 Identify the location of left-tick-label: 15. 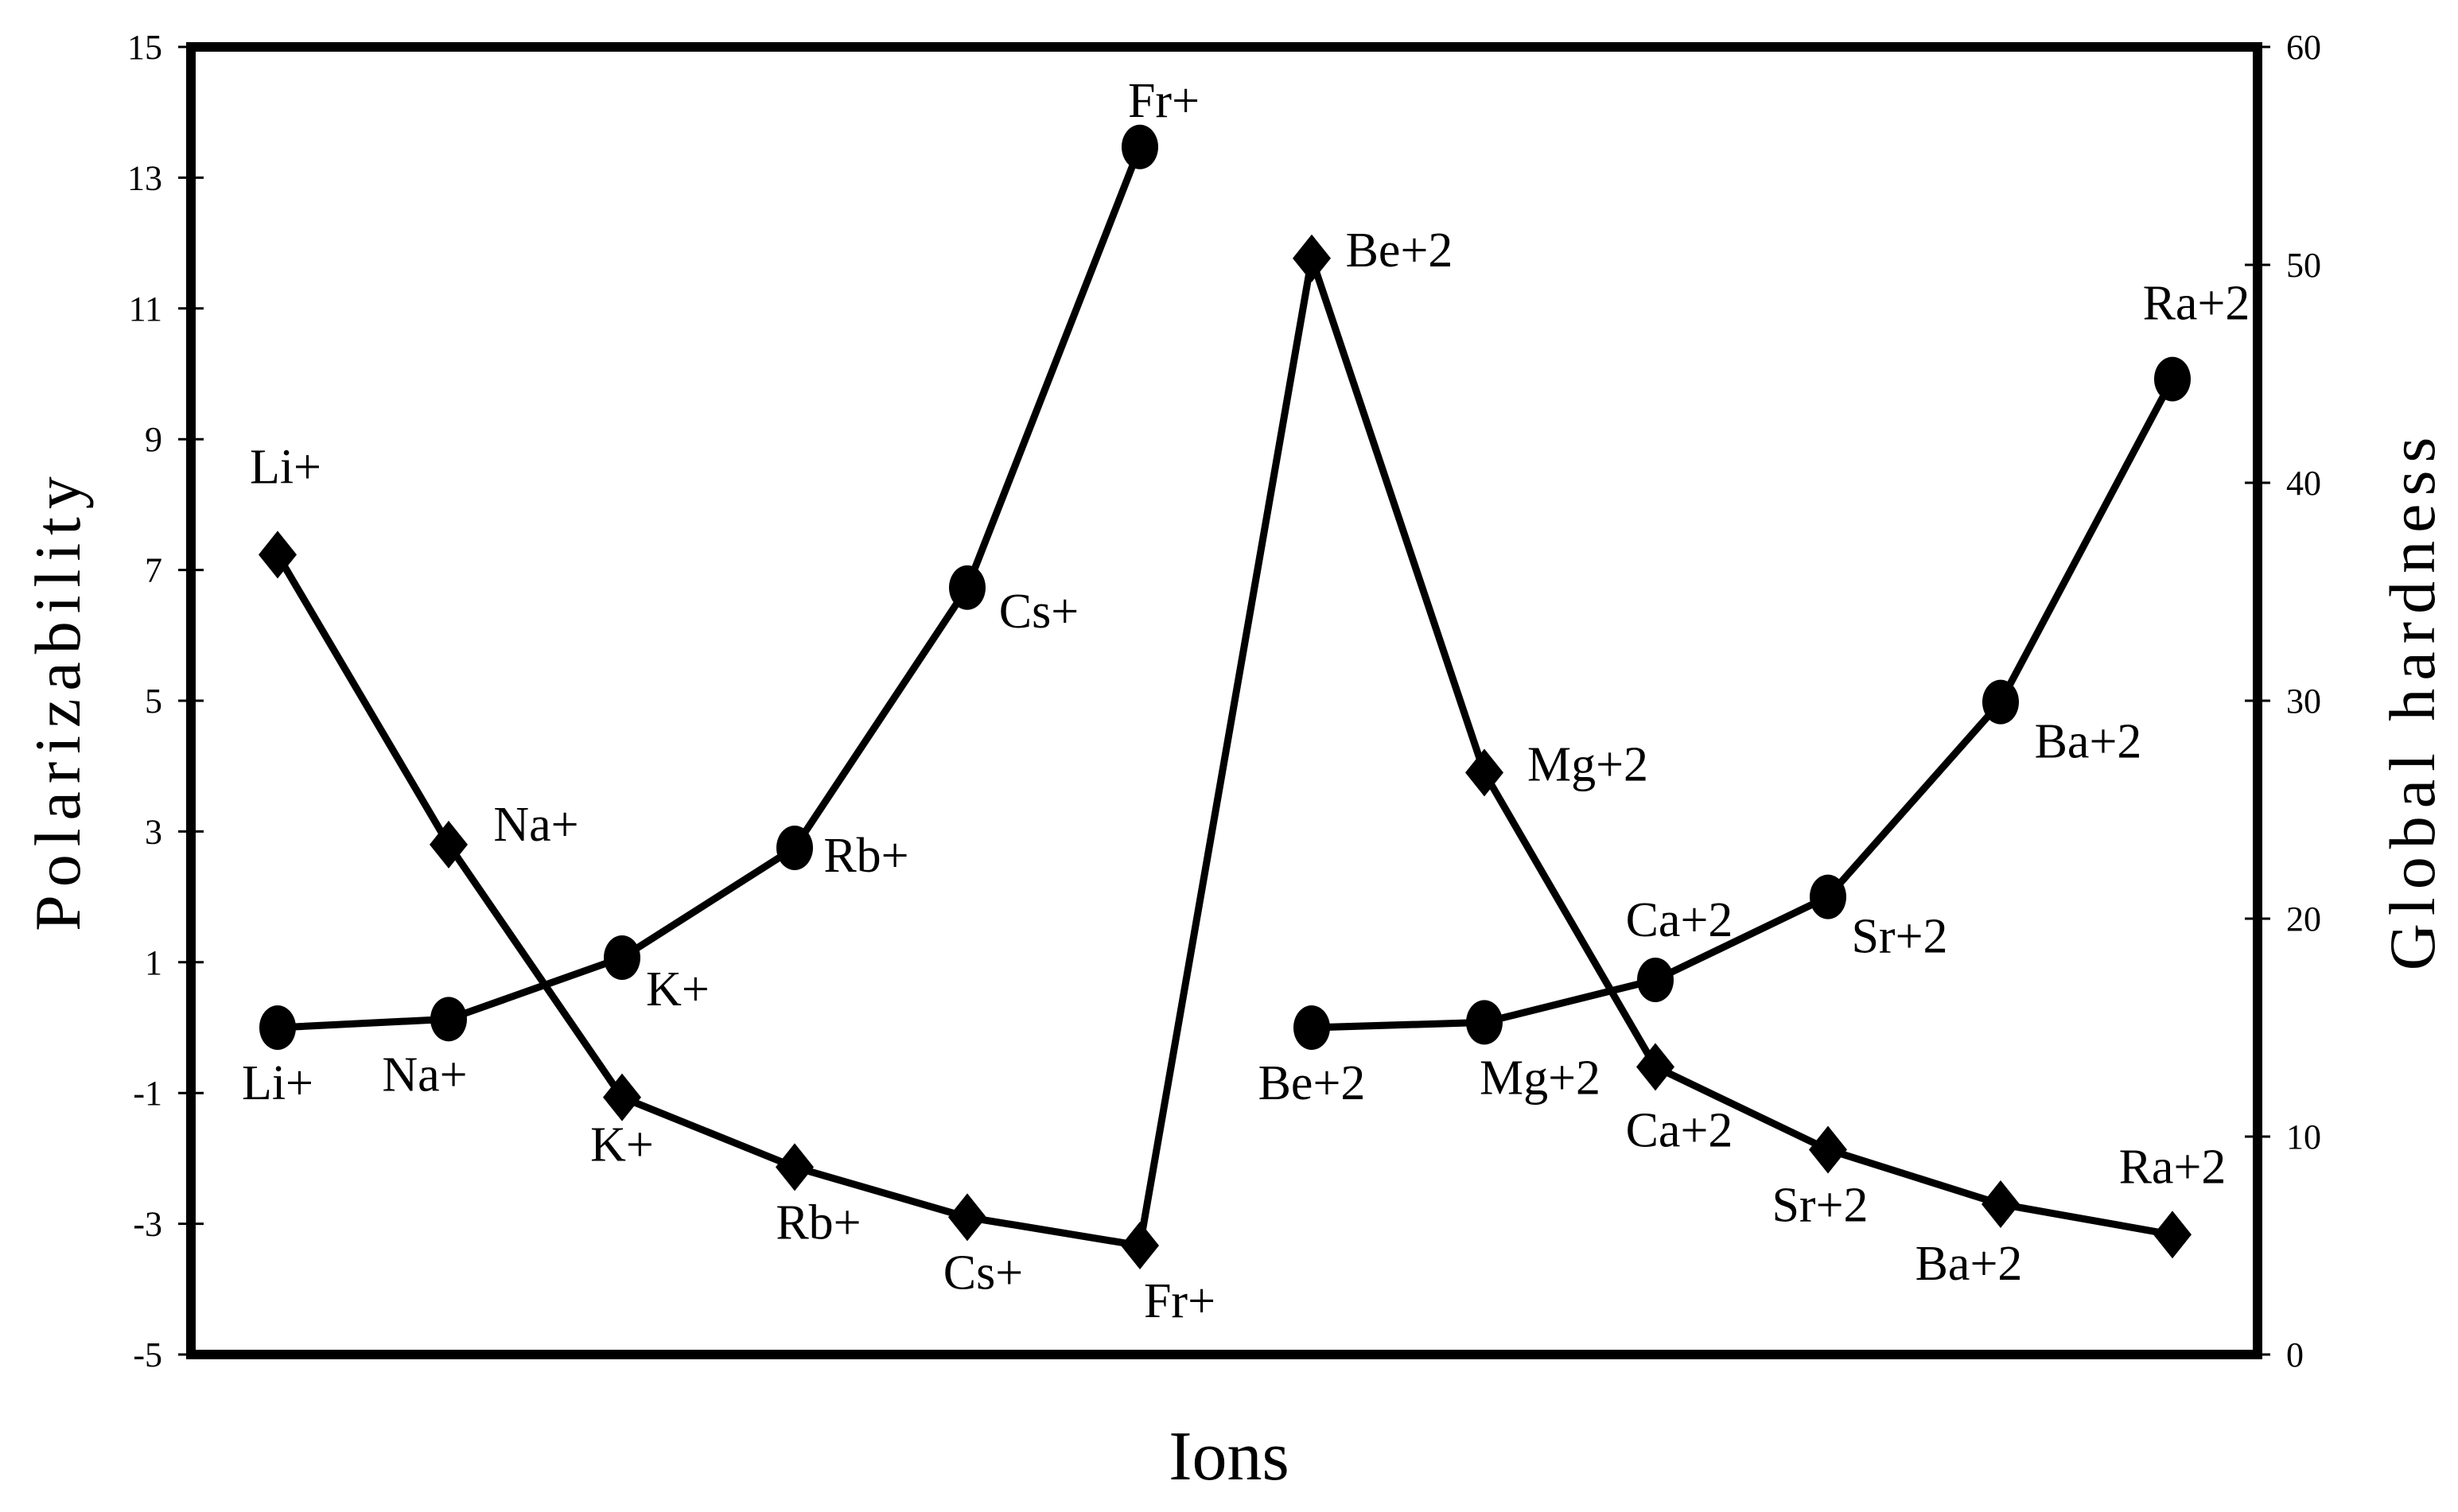
(144, 47).